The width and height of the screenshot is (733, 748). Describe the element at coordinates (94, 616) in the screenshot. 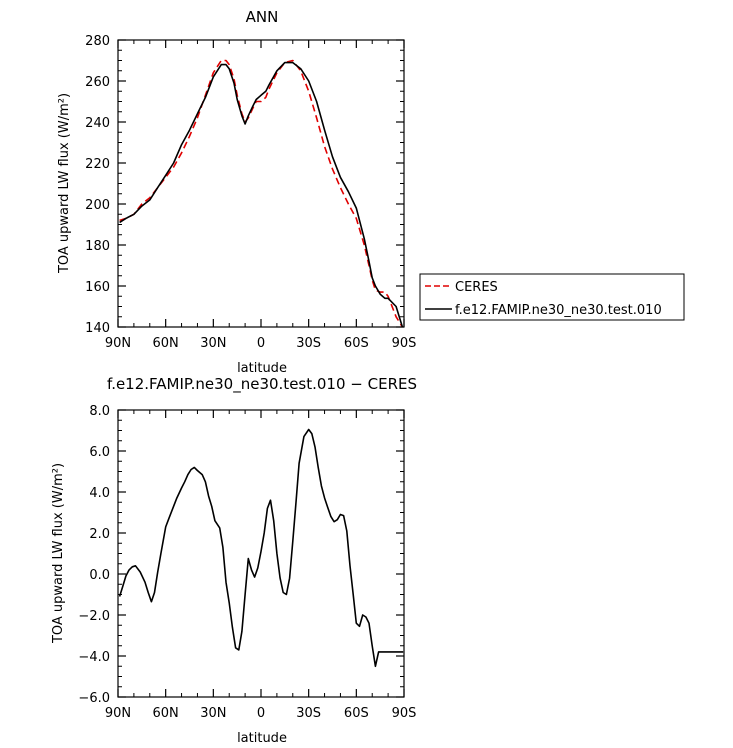

I see `bottom-y-tick-label: −2.0` at that location.